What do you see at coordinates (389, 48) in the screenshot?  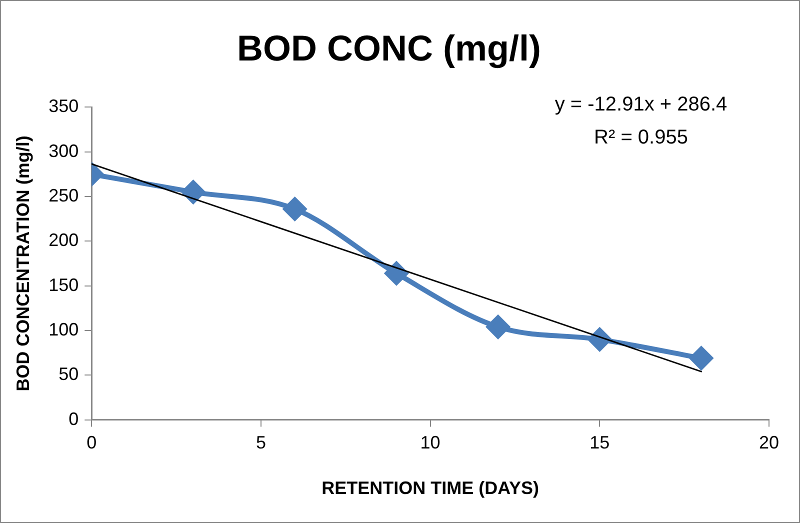 I see `chart-title: BOD CONC (mg/l)` at bounding box center [389, 48].